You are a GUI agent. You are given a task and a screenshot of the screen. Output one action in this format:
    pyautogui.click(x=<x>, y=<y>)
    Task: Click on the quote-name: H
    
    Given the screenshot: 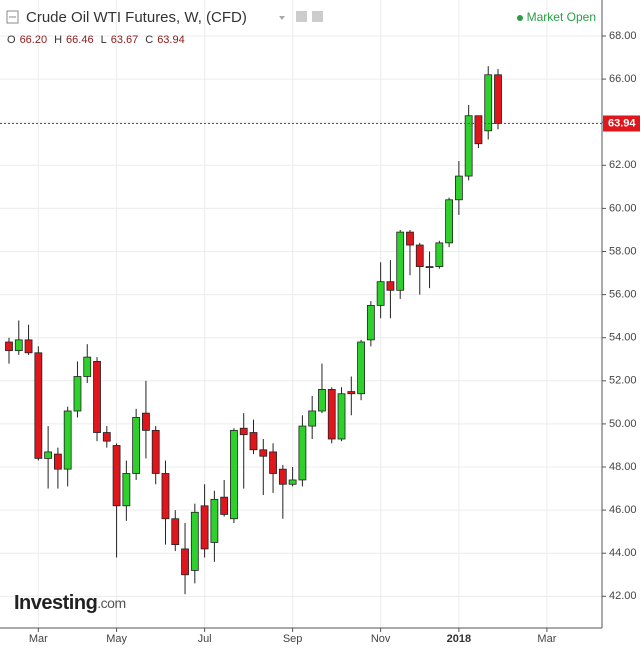 What is the action you would take?
    pyautogui.click(x=58, y=40)
    